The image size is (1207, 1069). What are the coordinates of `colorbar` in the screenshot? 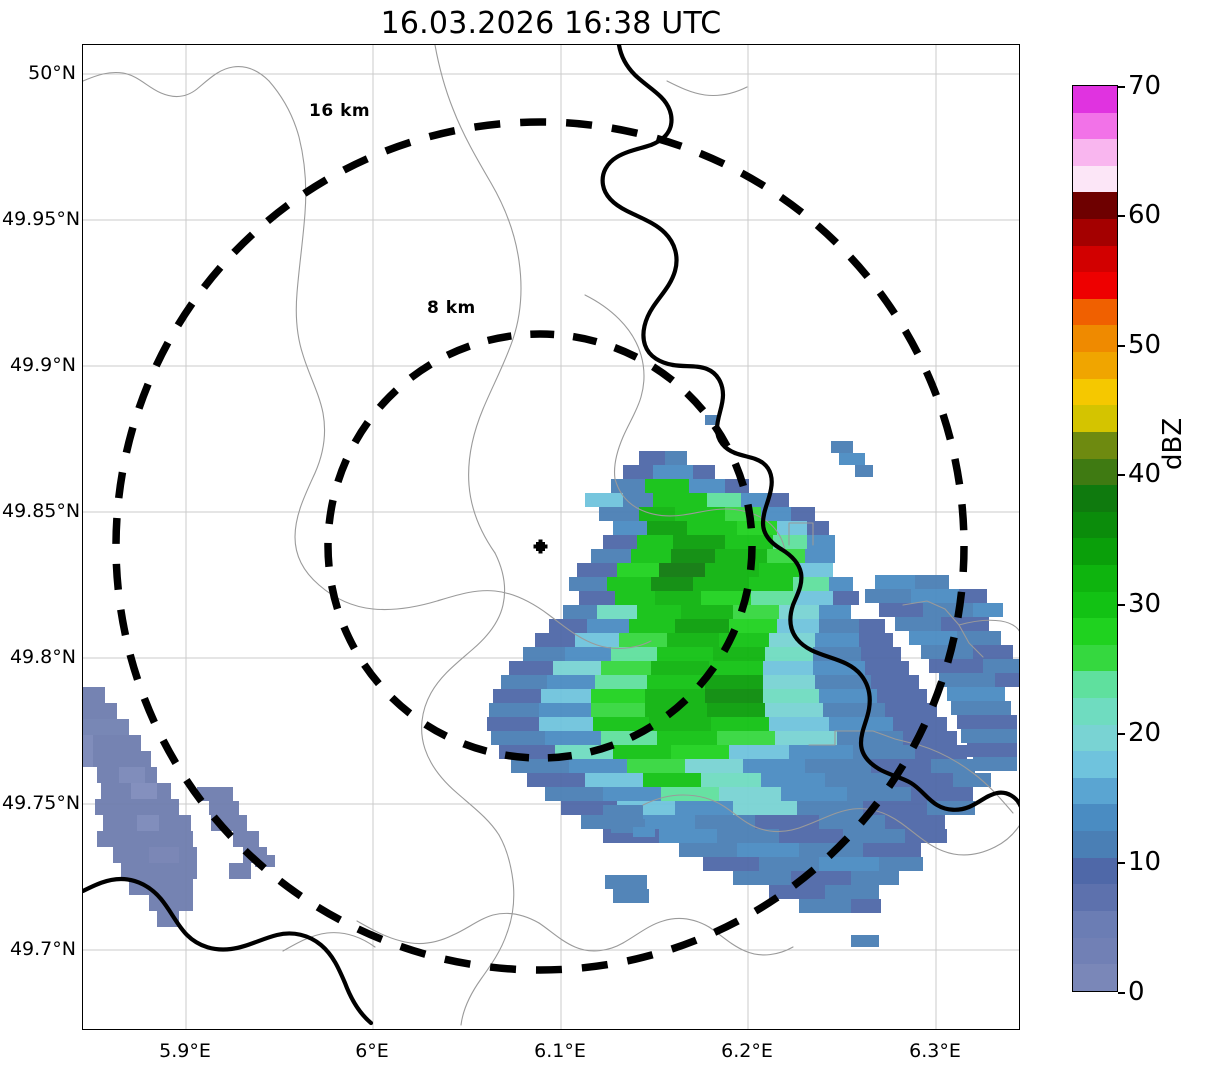 It's located at (1095, 538).